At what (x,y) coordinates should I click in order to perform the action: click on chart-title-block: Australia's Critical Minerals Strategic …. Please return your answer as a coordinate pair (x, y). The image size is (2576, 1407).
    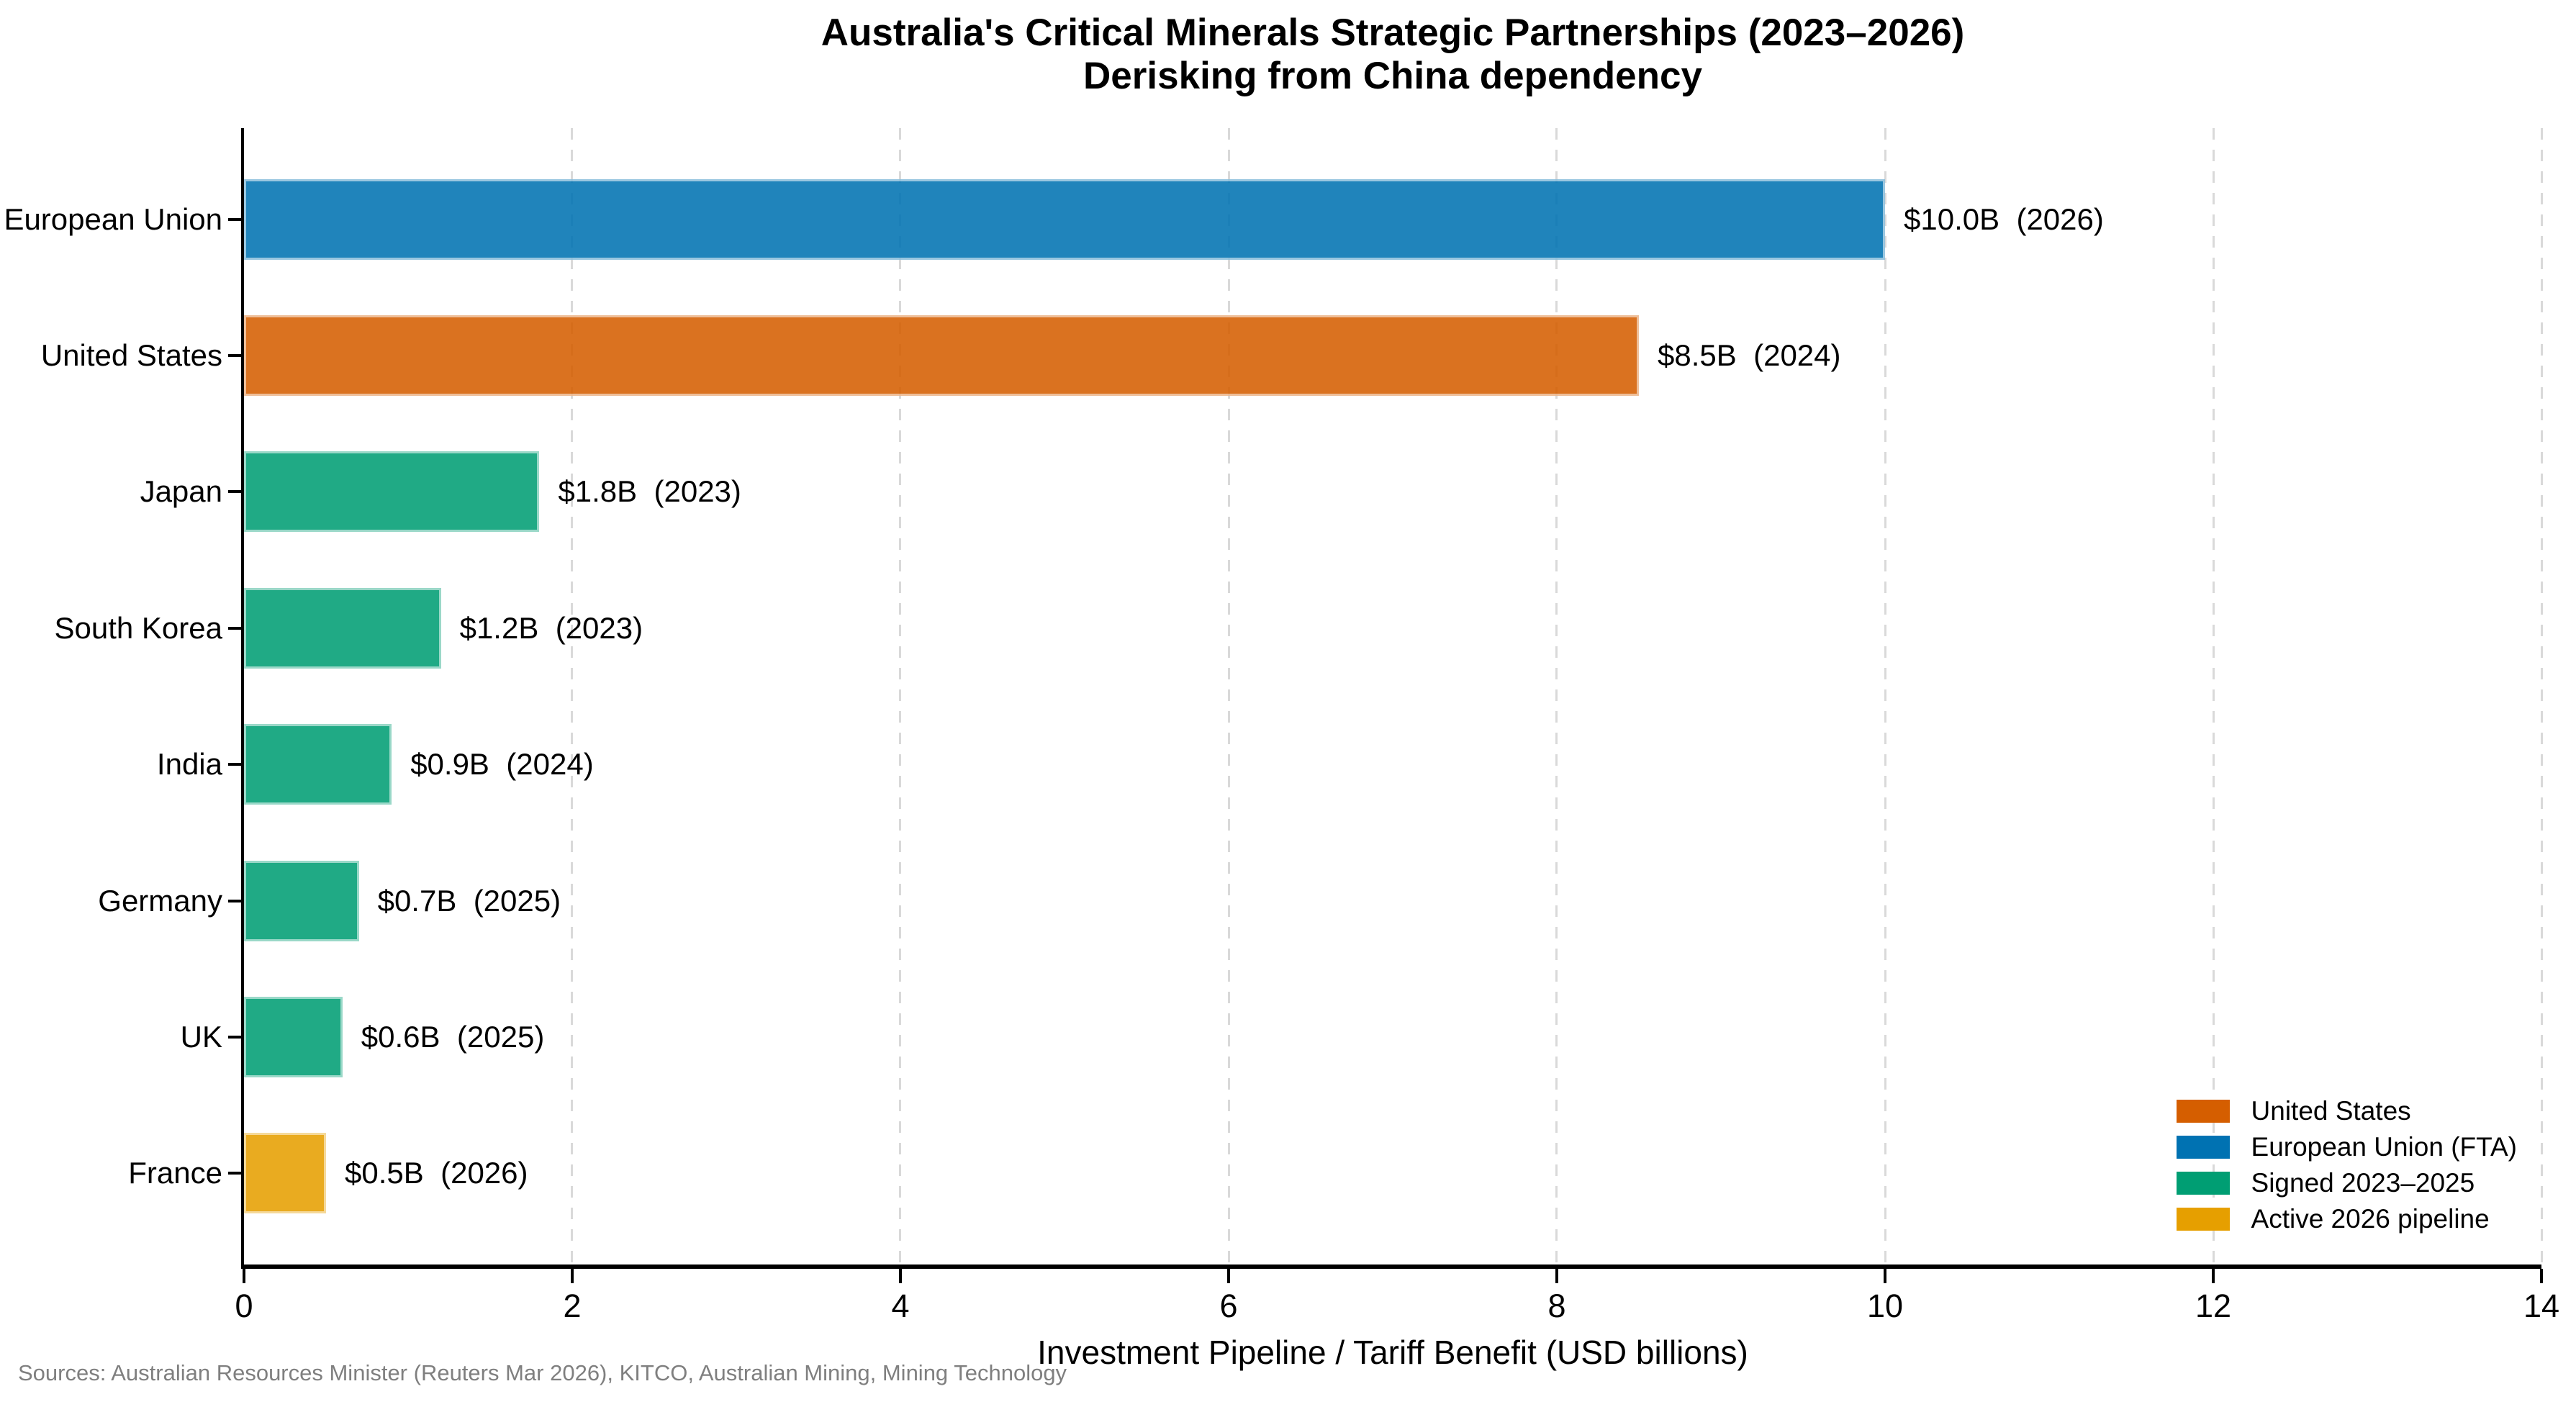
    Looking at the image, I should click on (1392, 55).